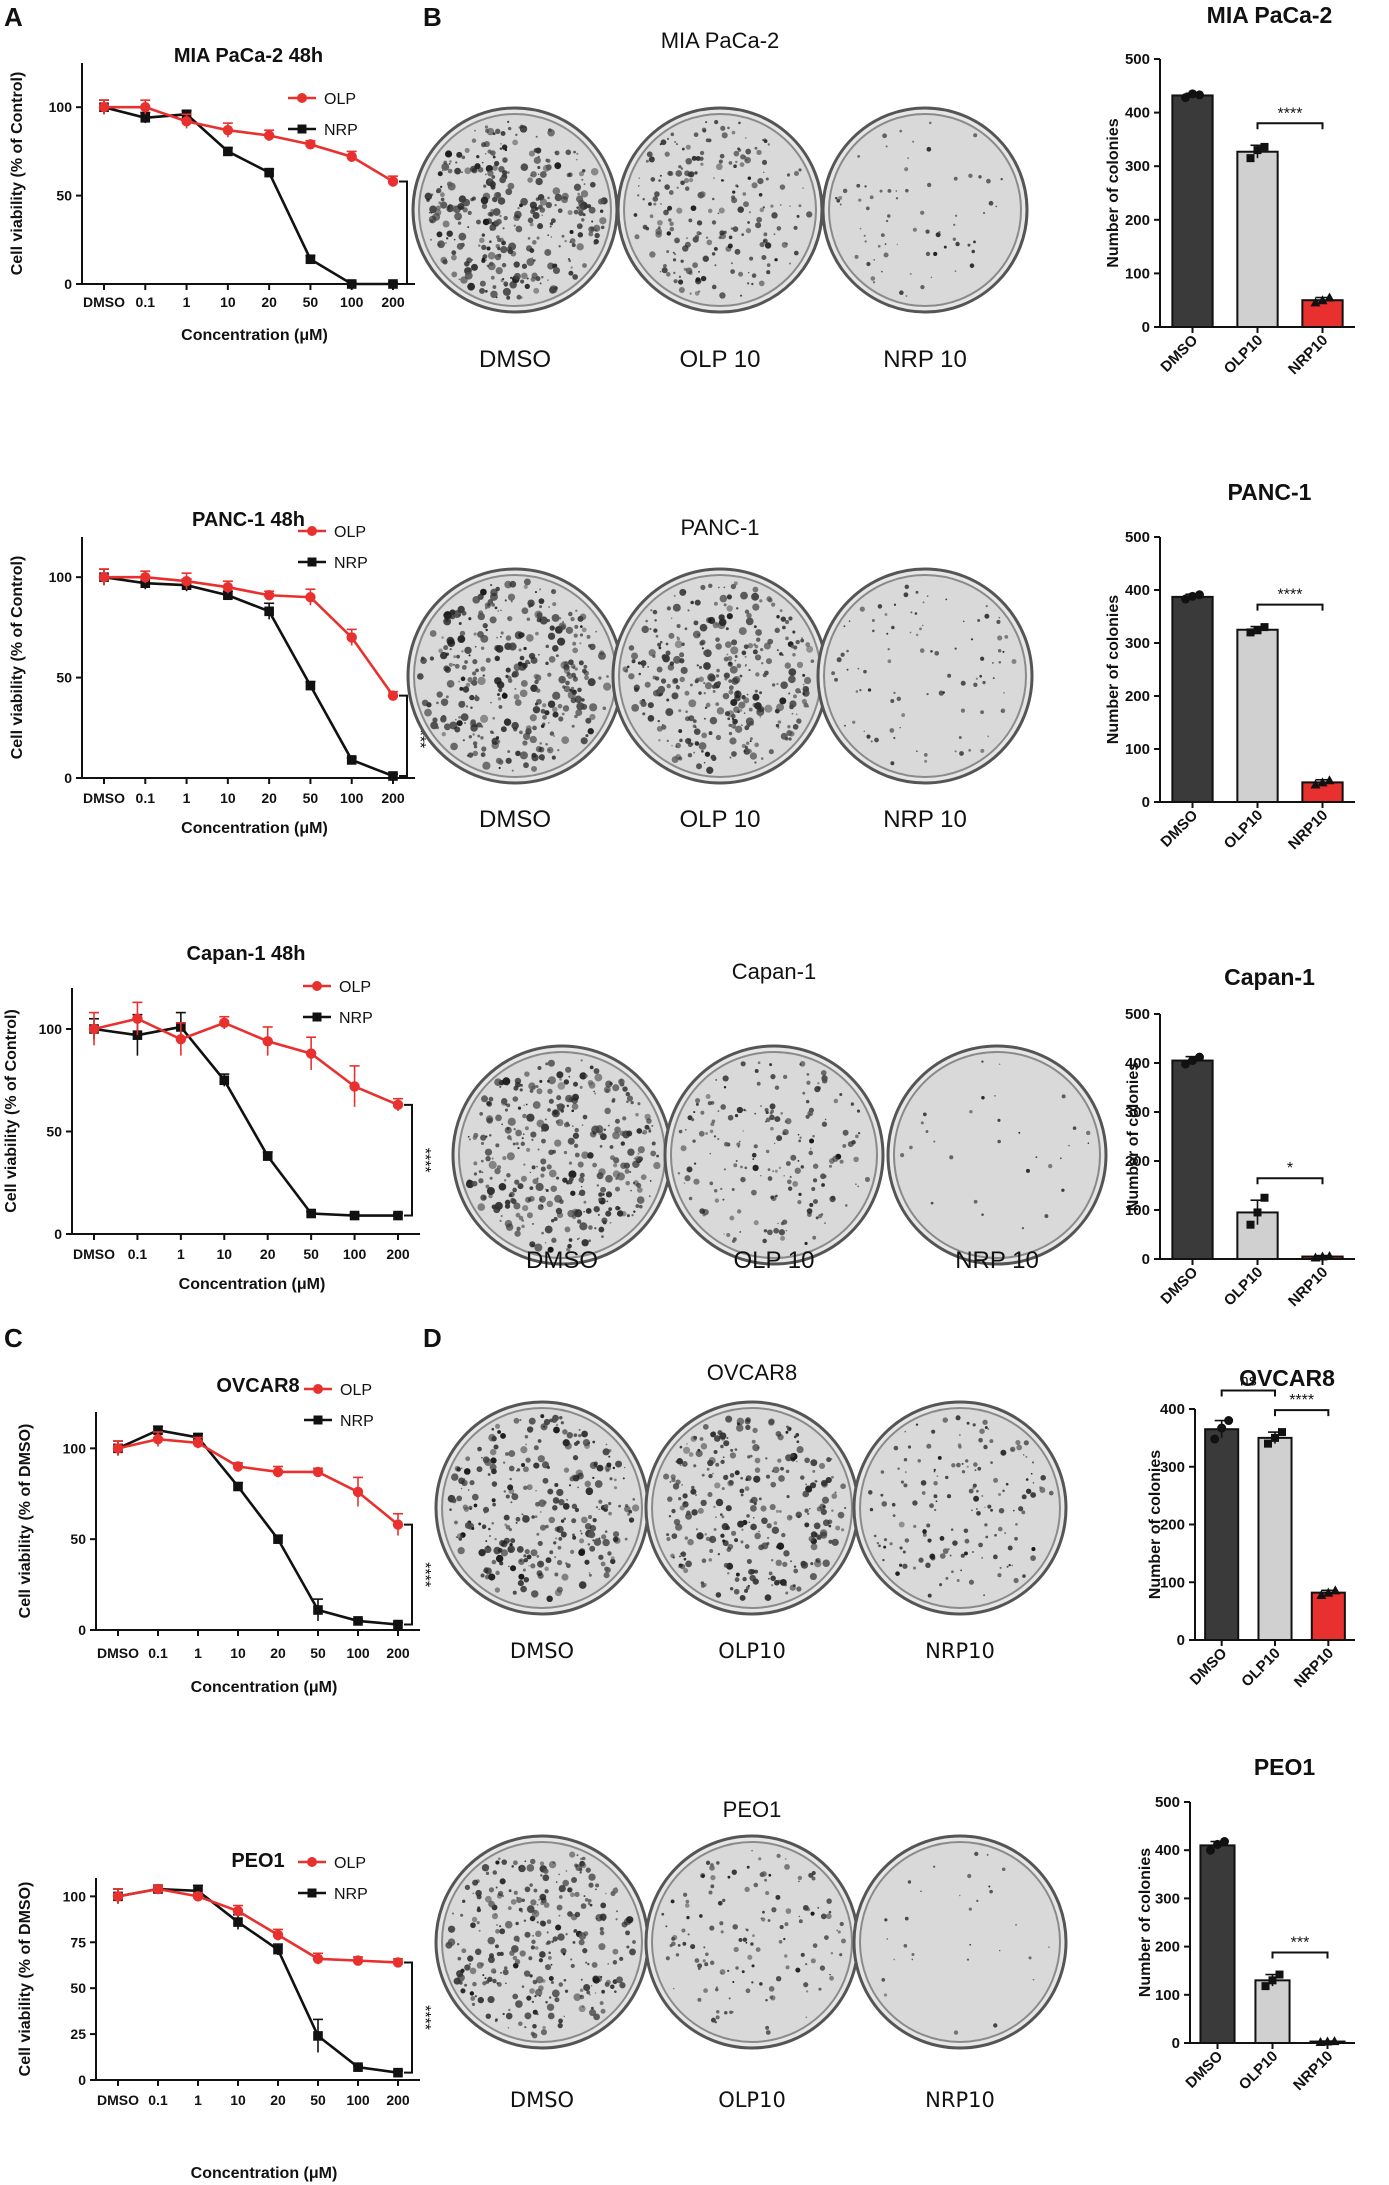 The width and height of the screenshot is (1389, 2185). I want to click on y-tick-label: 0, so click(82, 2080).